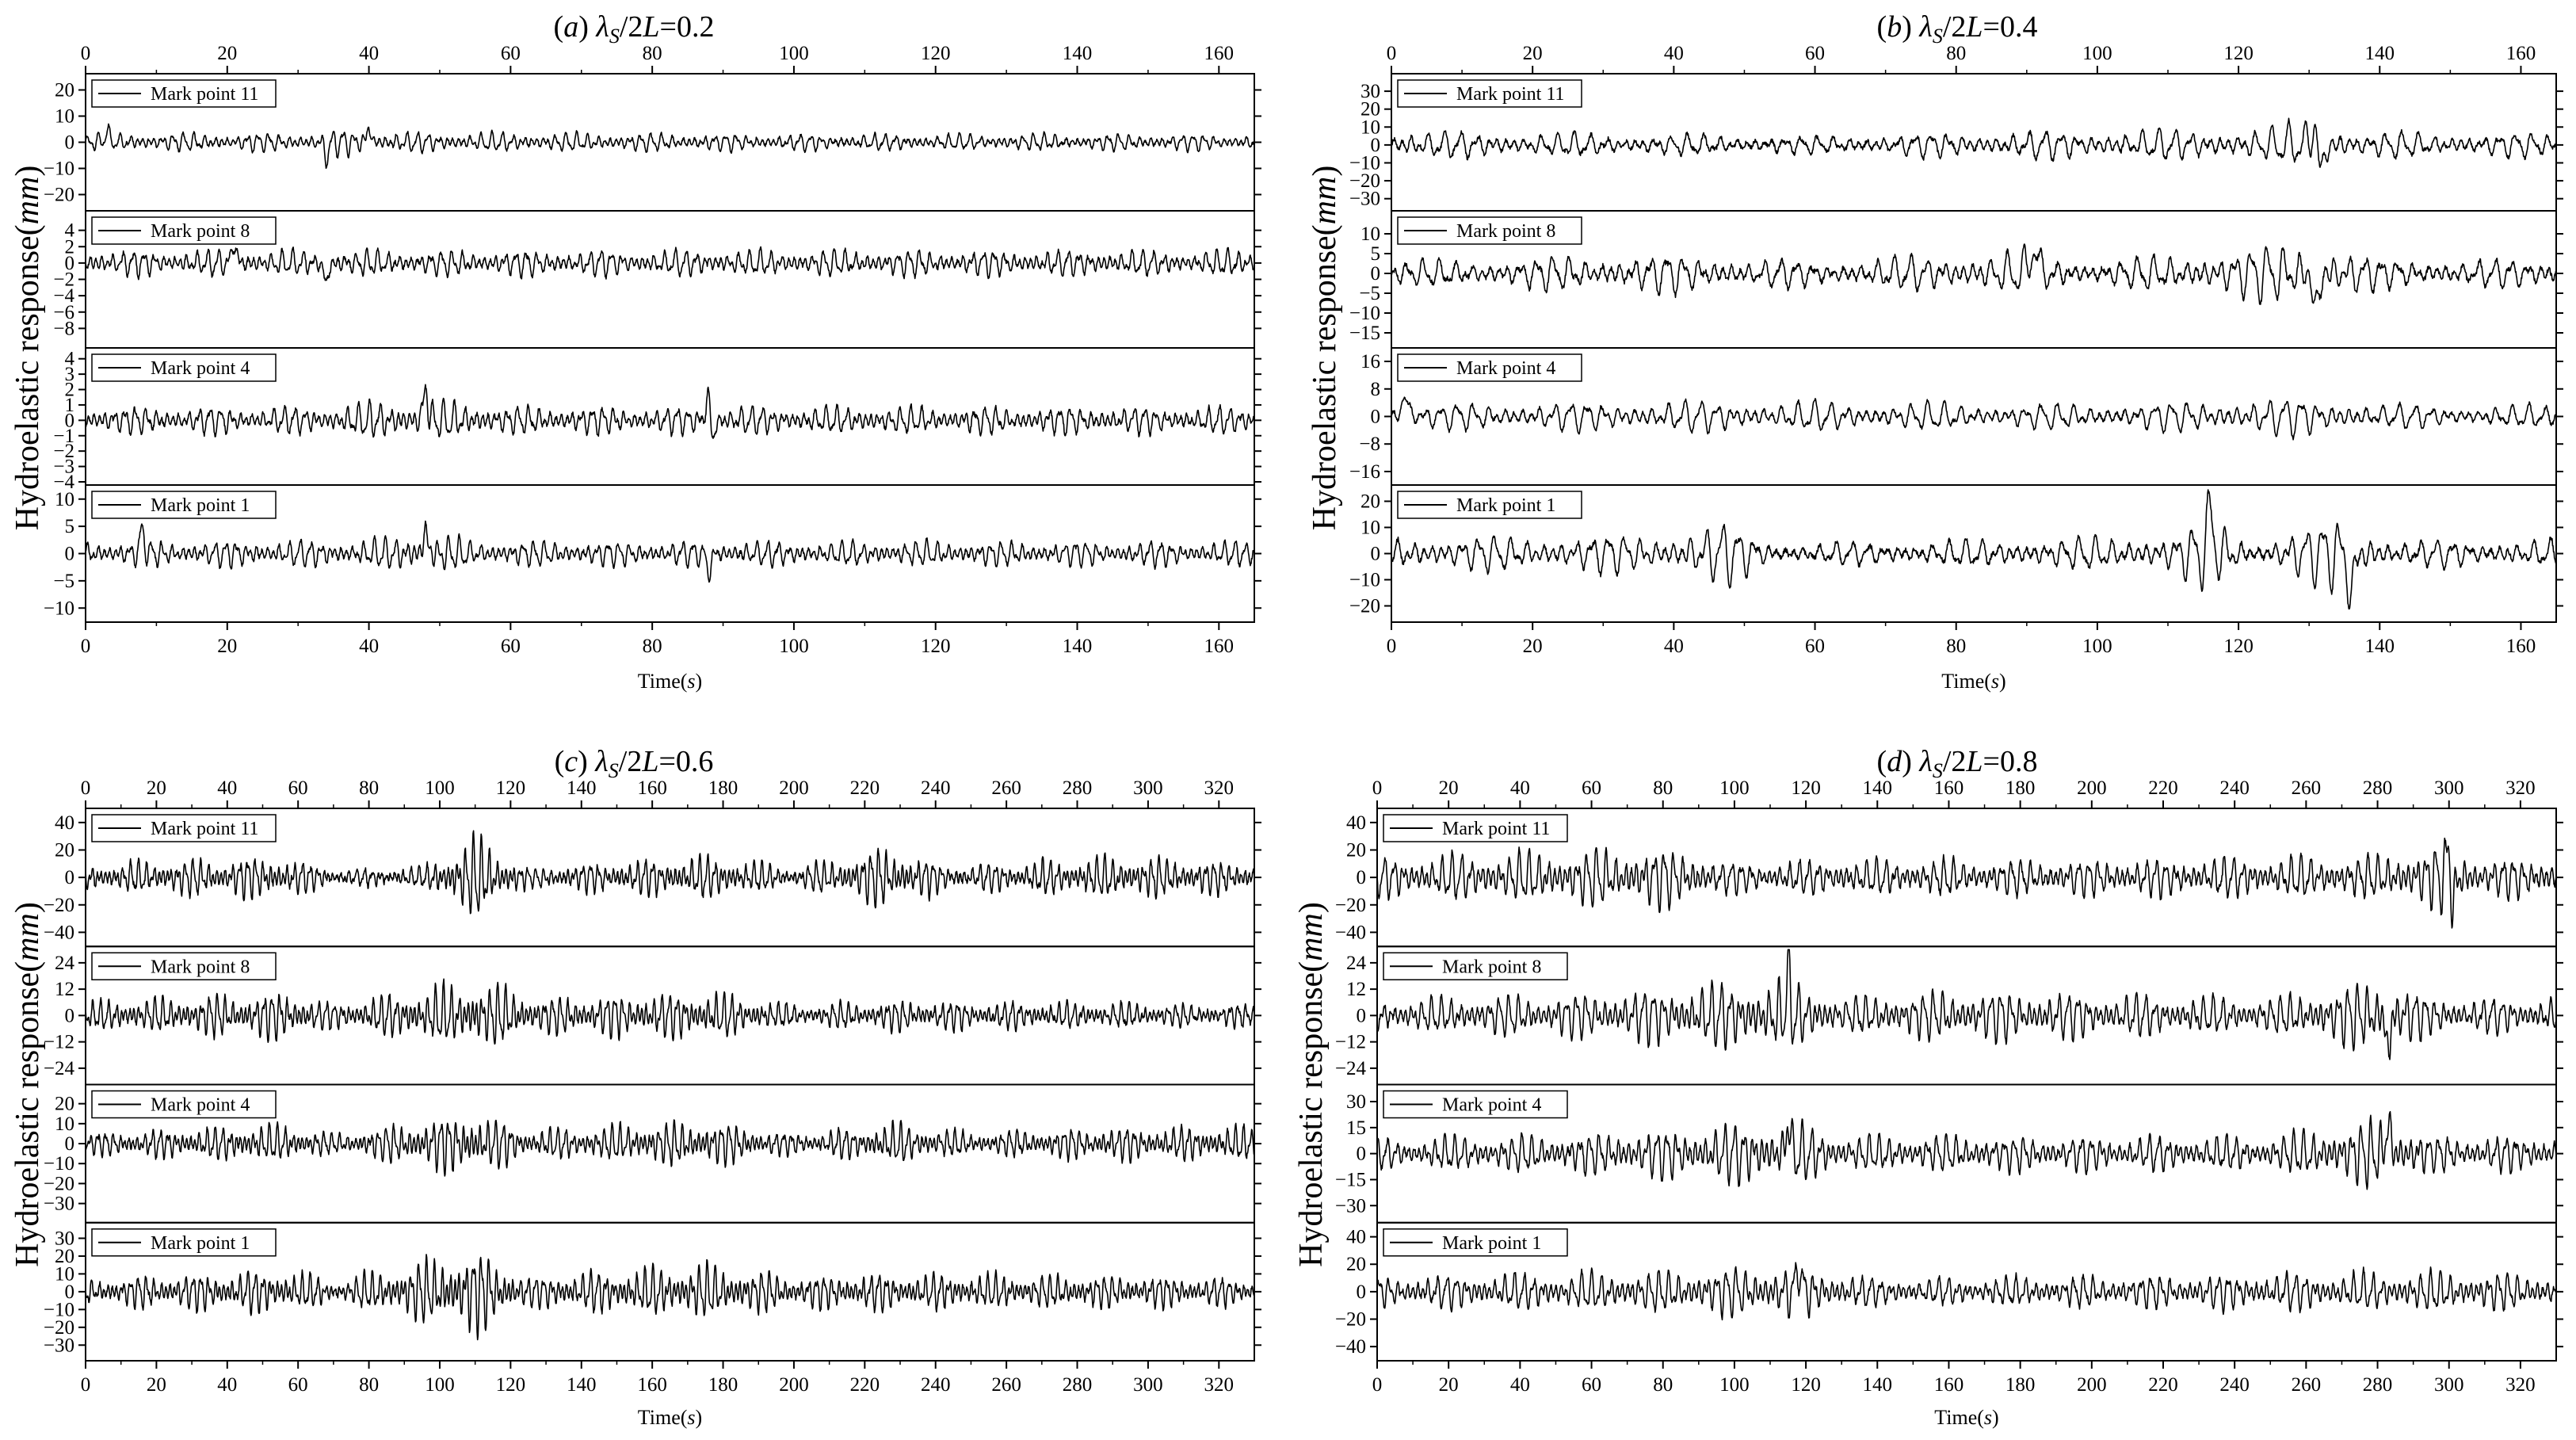 The height and width of the screenshot is (1440, 2576). Describe the element at coordinates (2097, 53) in the screenshot. I see `x-tick-label-top: 100` at that location.